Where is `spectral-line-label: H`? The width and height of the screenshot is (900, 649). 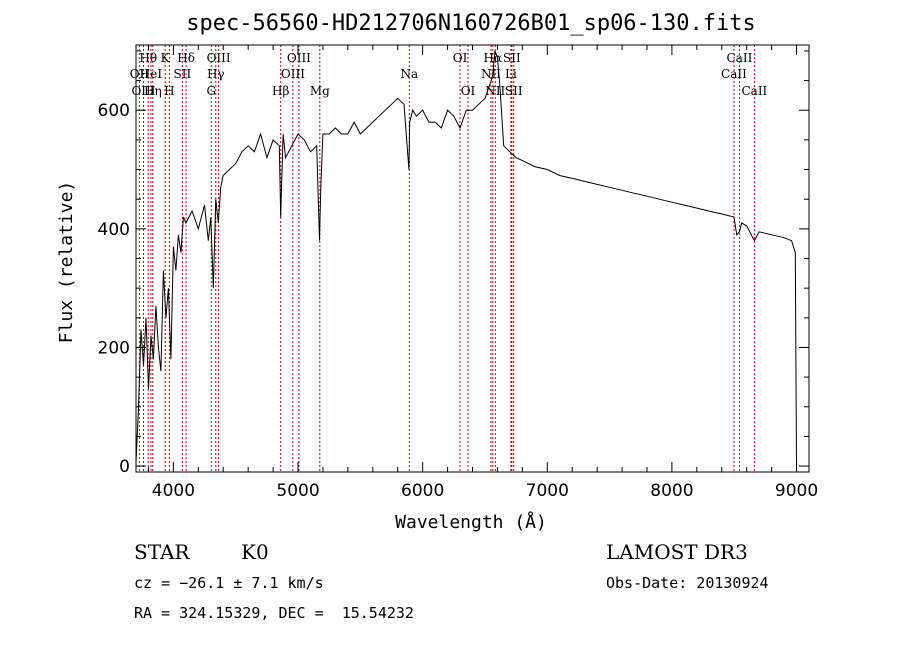
spectral-line-label: H is located at coordinates (169, 91).